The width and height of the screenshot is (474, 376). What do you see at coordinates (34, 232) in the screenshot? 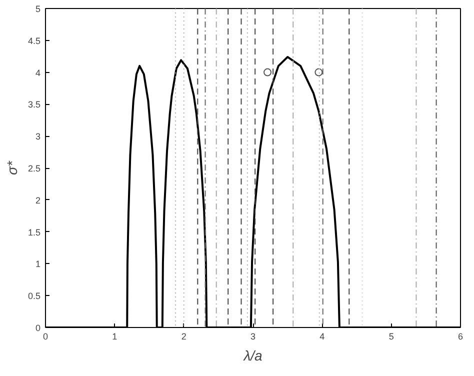
I see `y-tick-label: 1.5` at bounding box center [34, 232].